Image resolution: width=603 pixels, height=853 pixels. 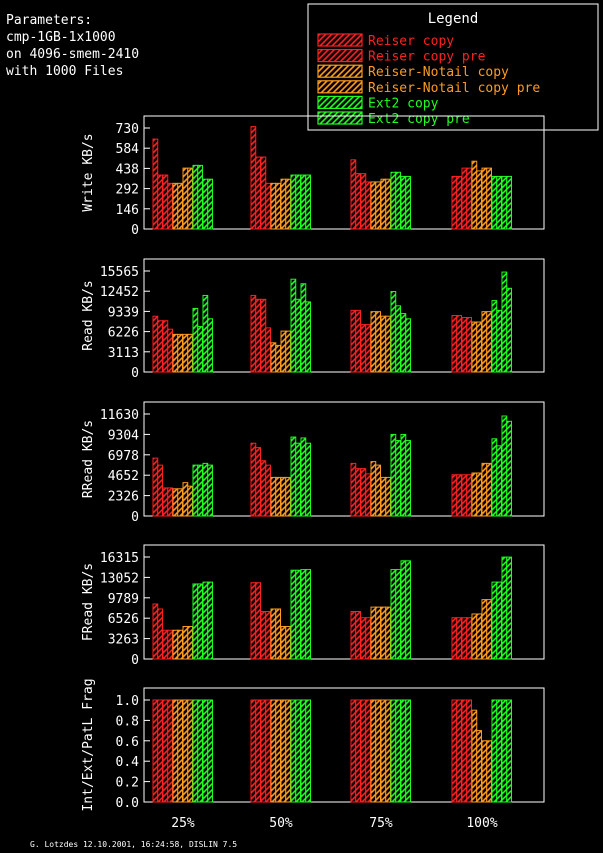 I want to click on params-line-4: with 1000 Files, so click(x=64, y=71).